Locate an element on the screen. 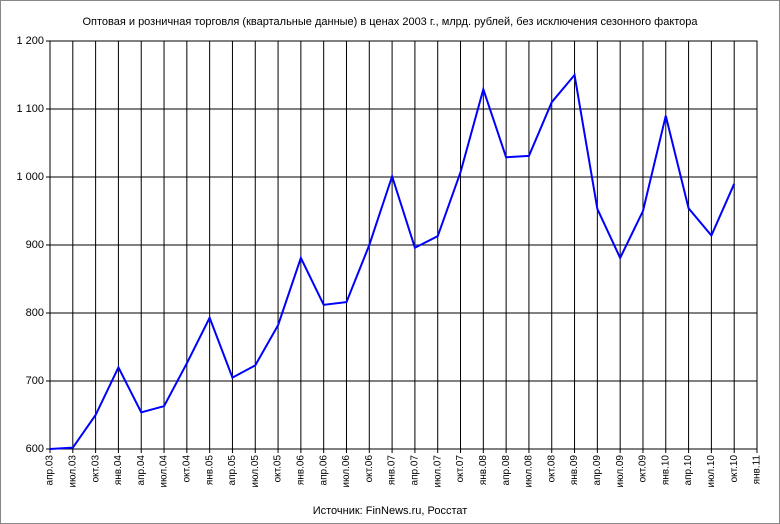 This screenshot has width=780, height=524. x-tick-label: июл.03 is located at coordinates (72, 471).